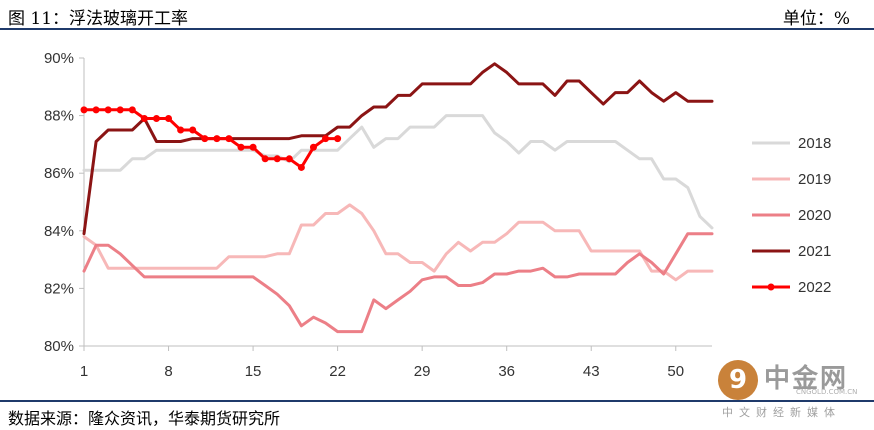  What do you see at coordinates (506, 371) in the screenshot?
I see `x-tick-label: 36` at bounding box center [506, 371].